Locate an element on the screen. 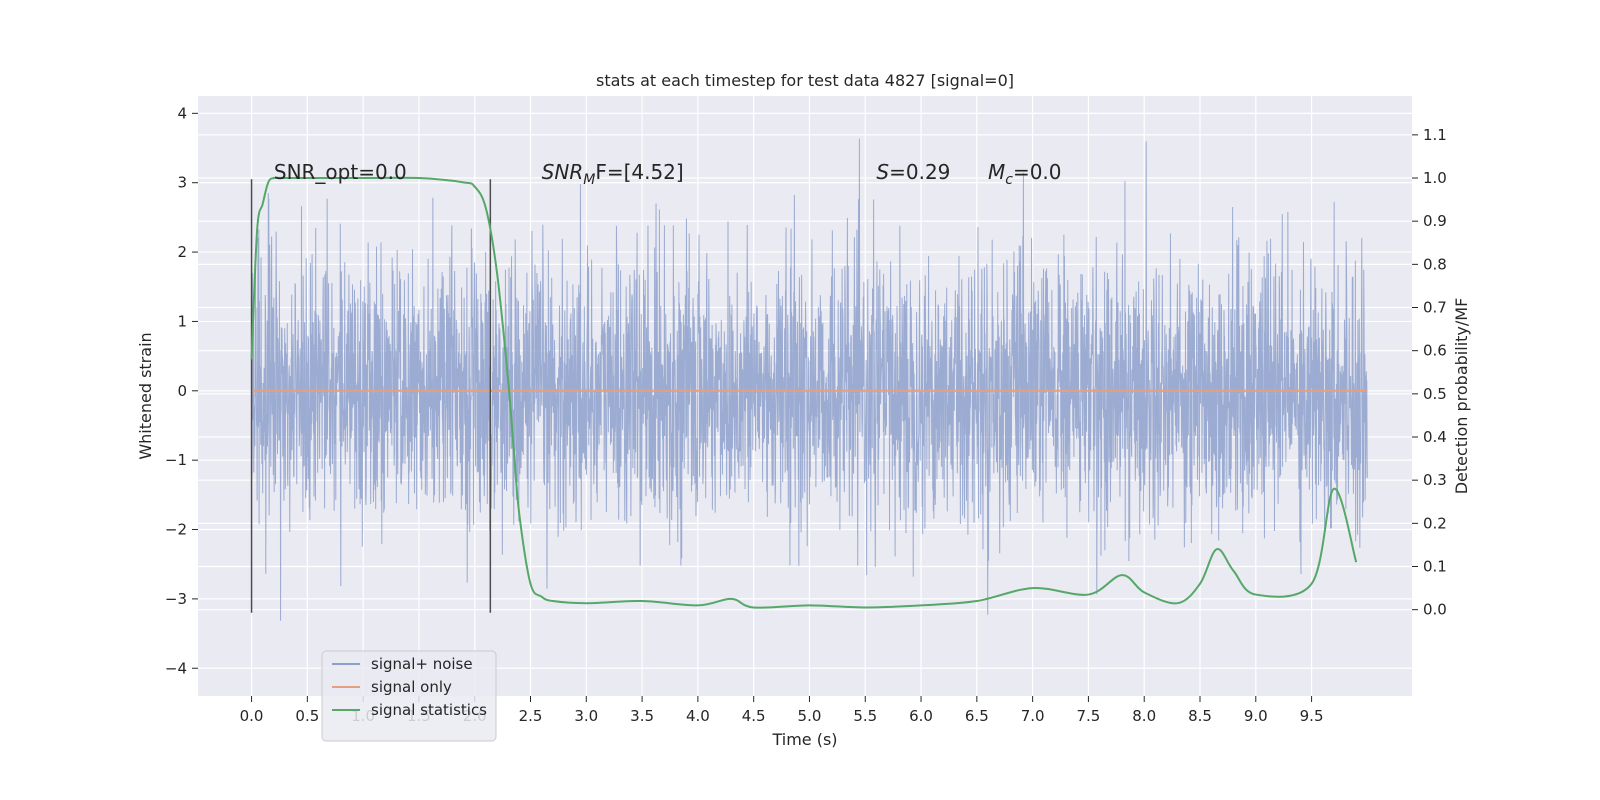 Image resolution: width=1600 pixels, height=800 pixels. y2-tick-label: 1.1 is located at coordinates (1435, 135).